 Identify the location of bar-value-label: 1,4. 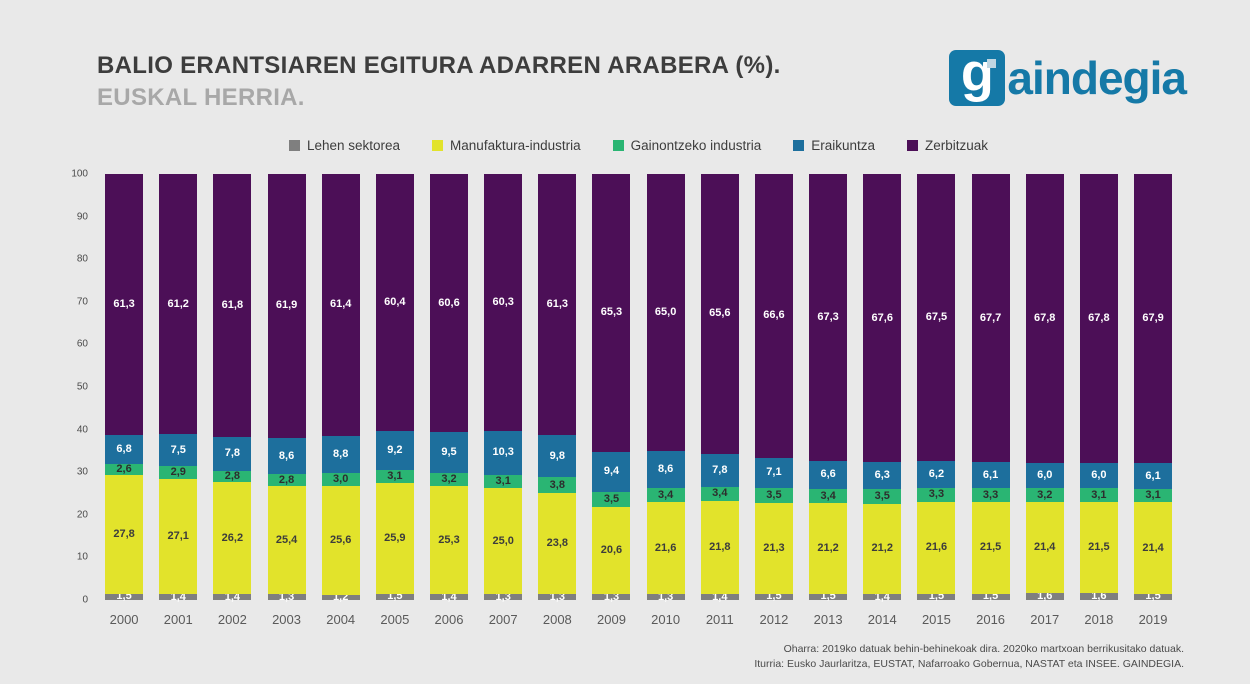
(449, 596).